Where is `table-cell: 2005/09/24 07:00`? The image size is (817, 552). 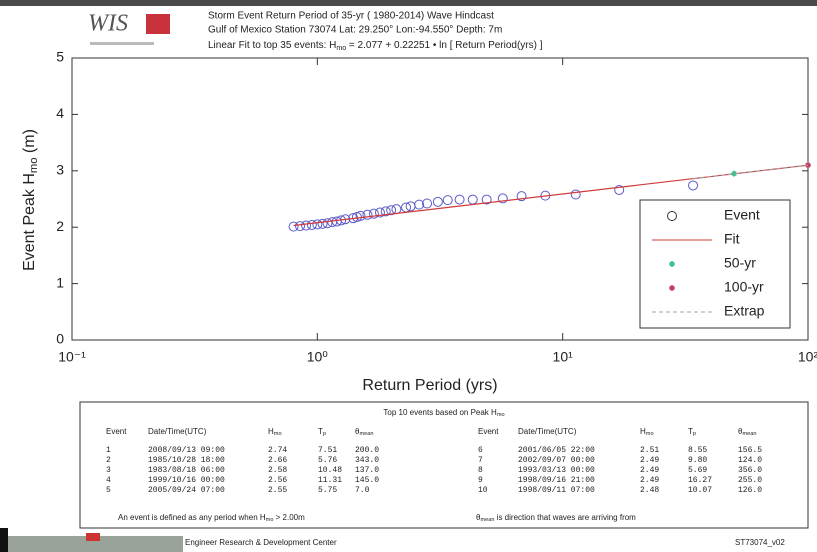
table-cell: 2005/09/24 07:00 is located at coordinates (186, 490).